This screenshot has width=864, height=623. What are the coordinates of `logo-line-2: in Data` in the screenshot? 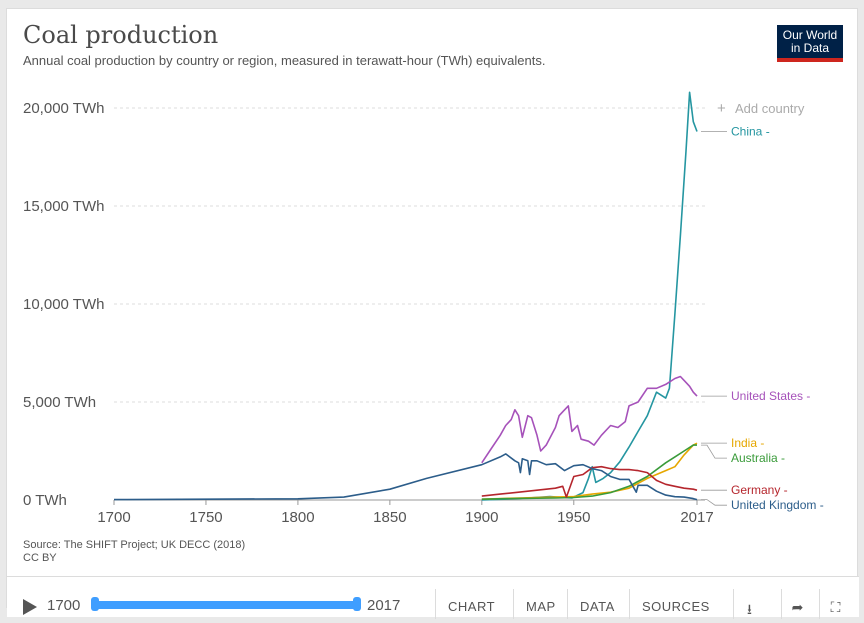 It's located at (810, 48).